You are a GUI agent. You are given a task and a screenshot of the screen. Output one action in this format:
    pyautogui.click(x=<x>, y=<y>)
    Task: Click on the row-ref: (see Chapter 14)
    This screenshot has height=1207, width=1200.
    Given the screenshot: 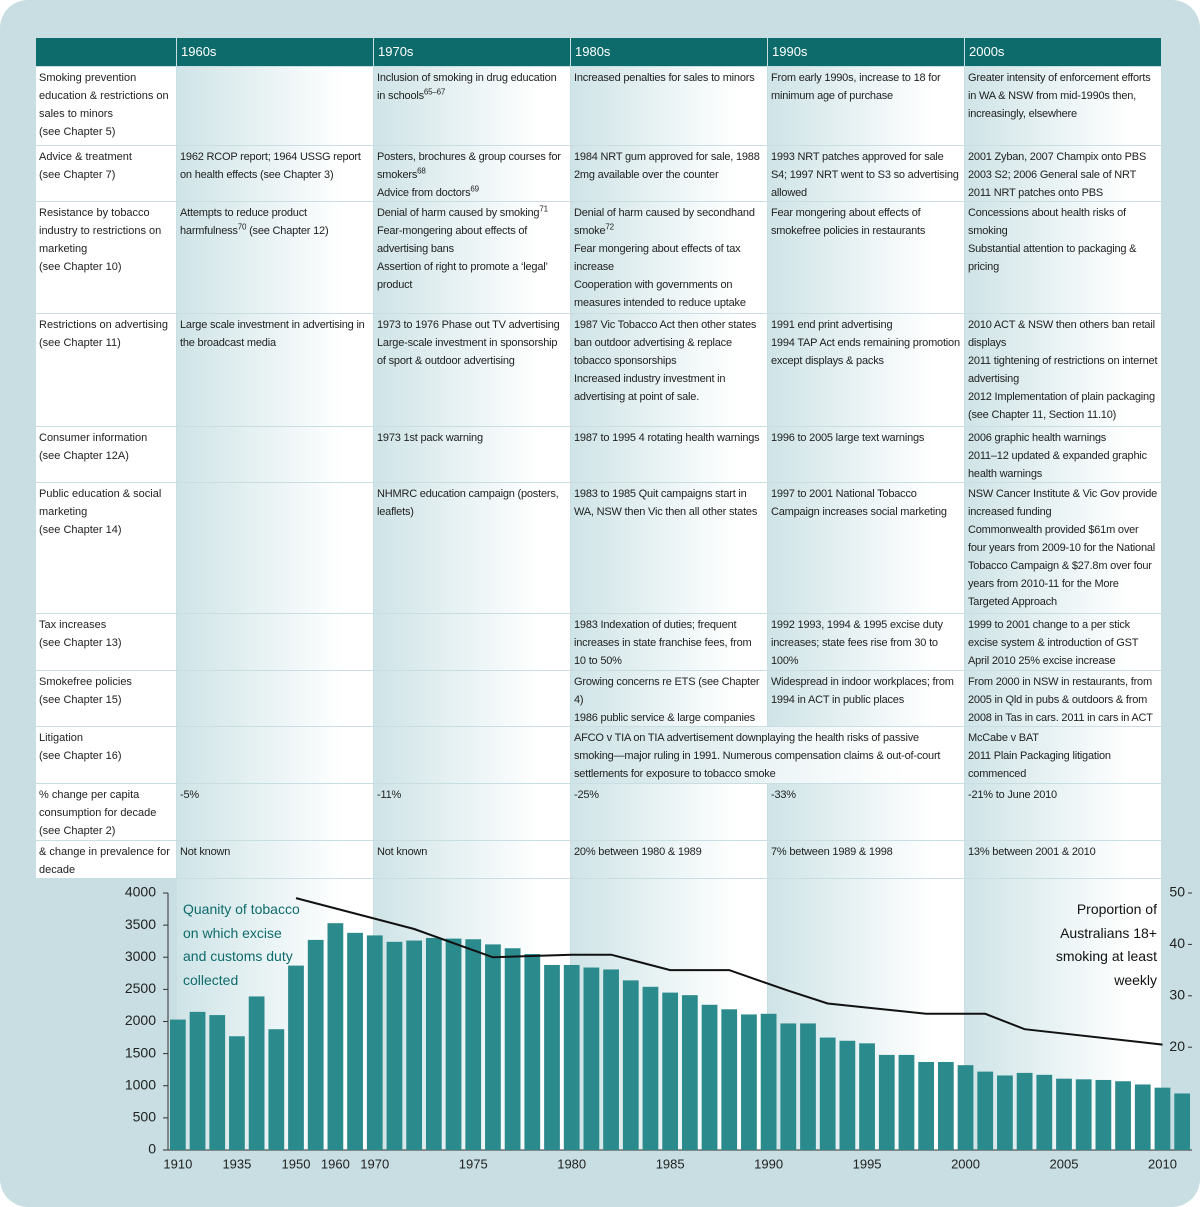 What is the action you would take?
    pyautogui.click(x=80, y=530)
    